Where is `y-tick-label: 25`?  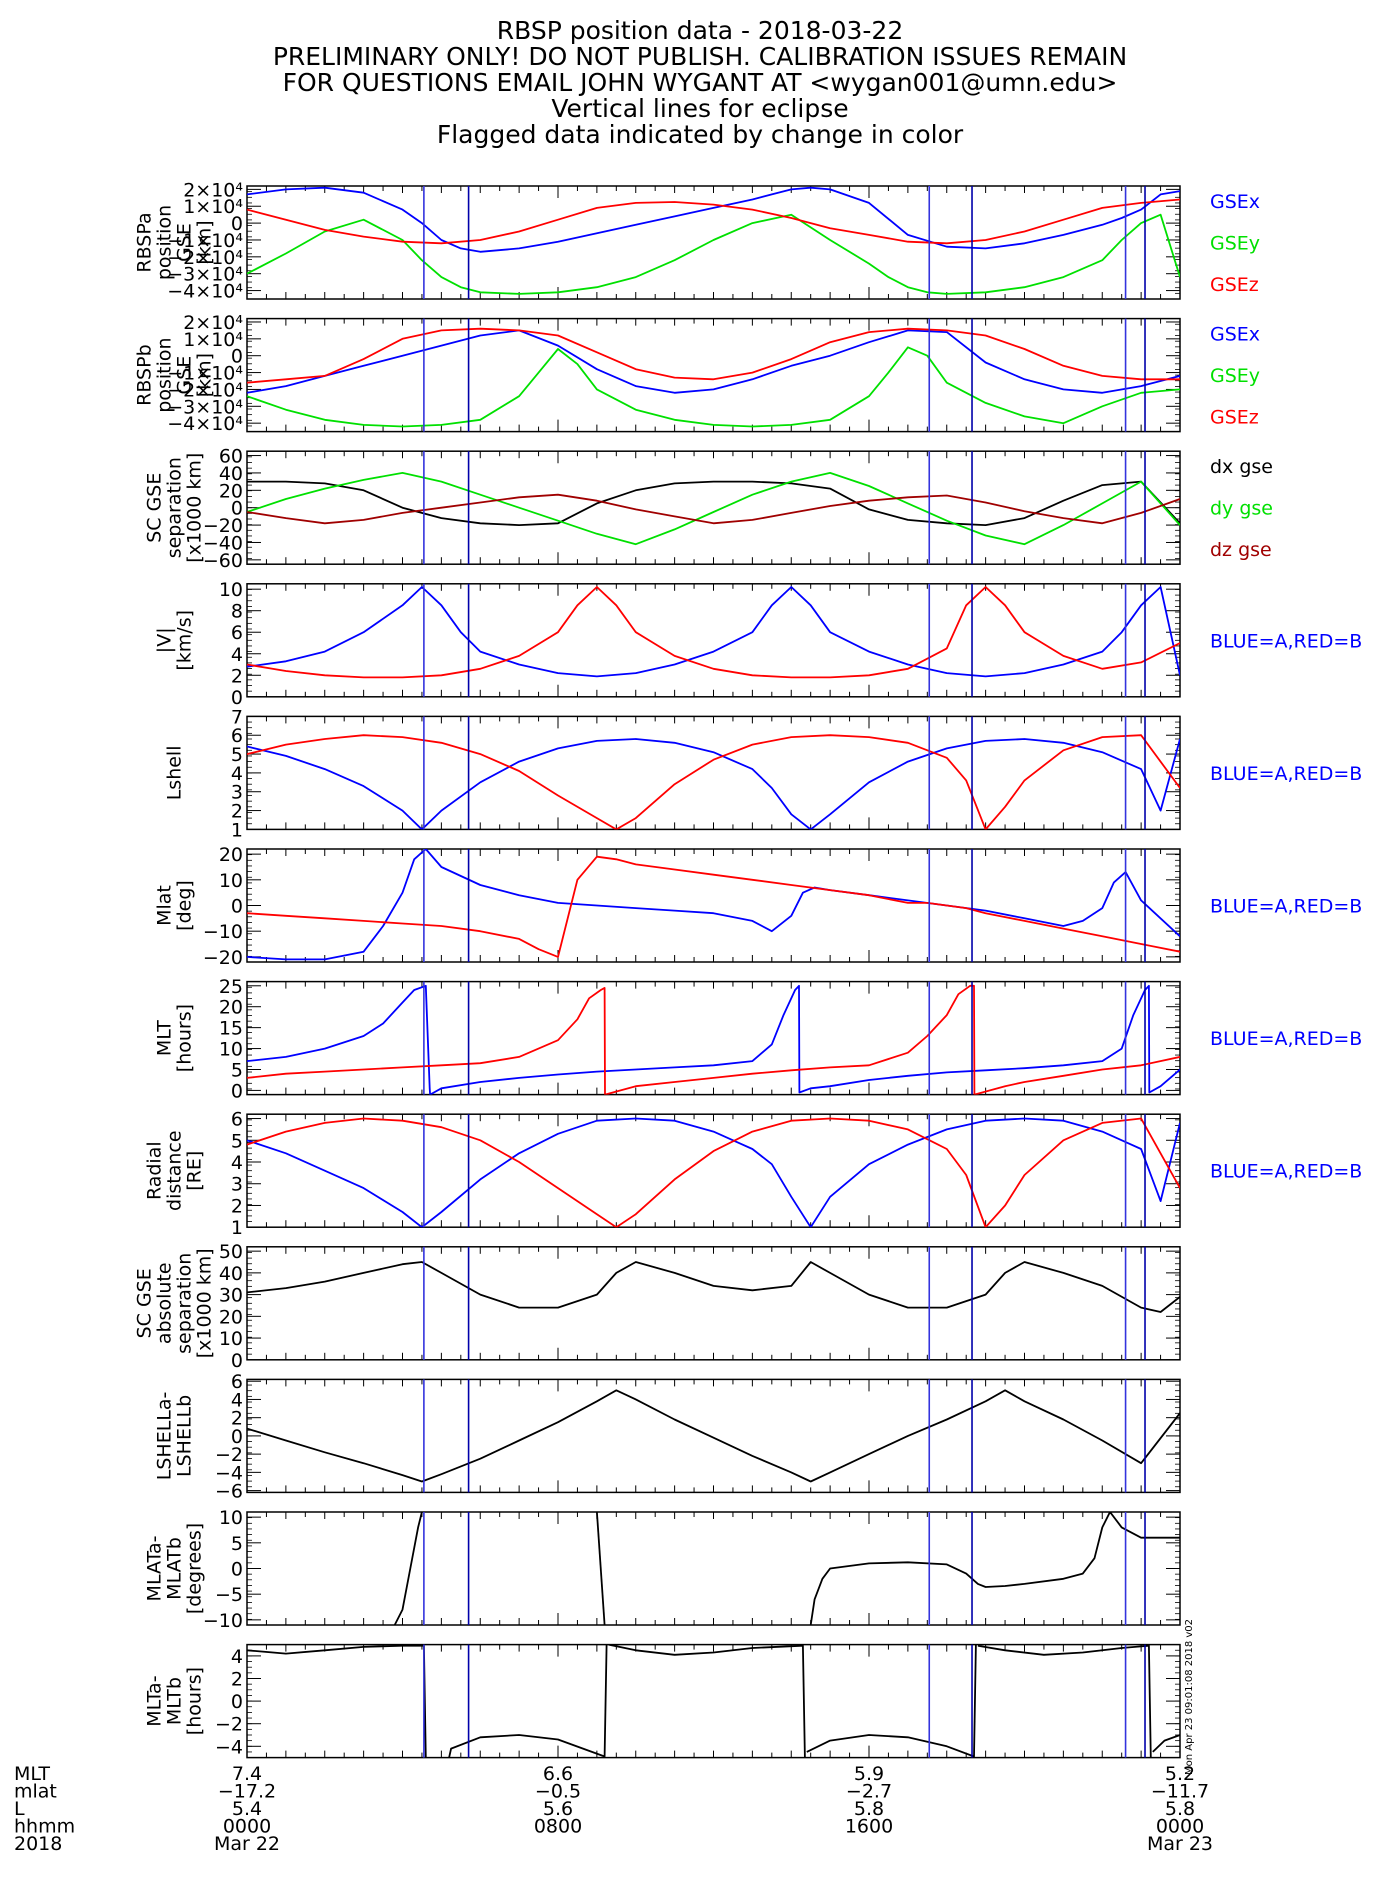
y-tick-label: 25 is located at coordinates (231, 987).